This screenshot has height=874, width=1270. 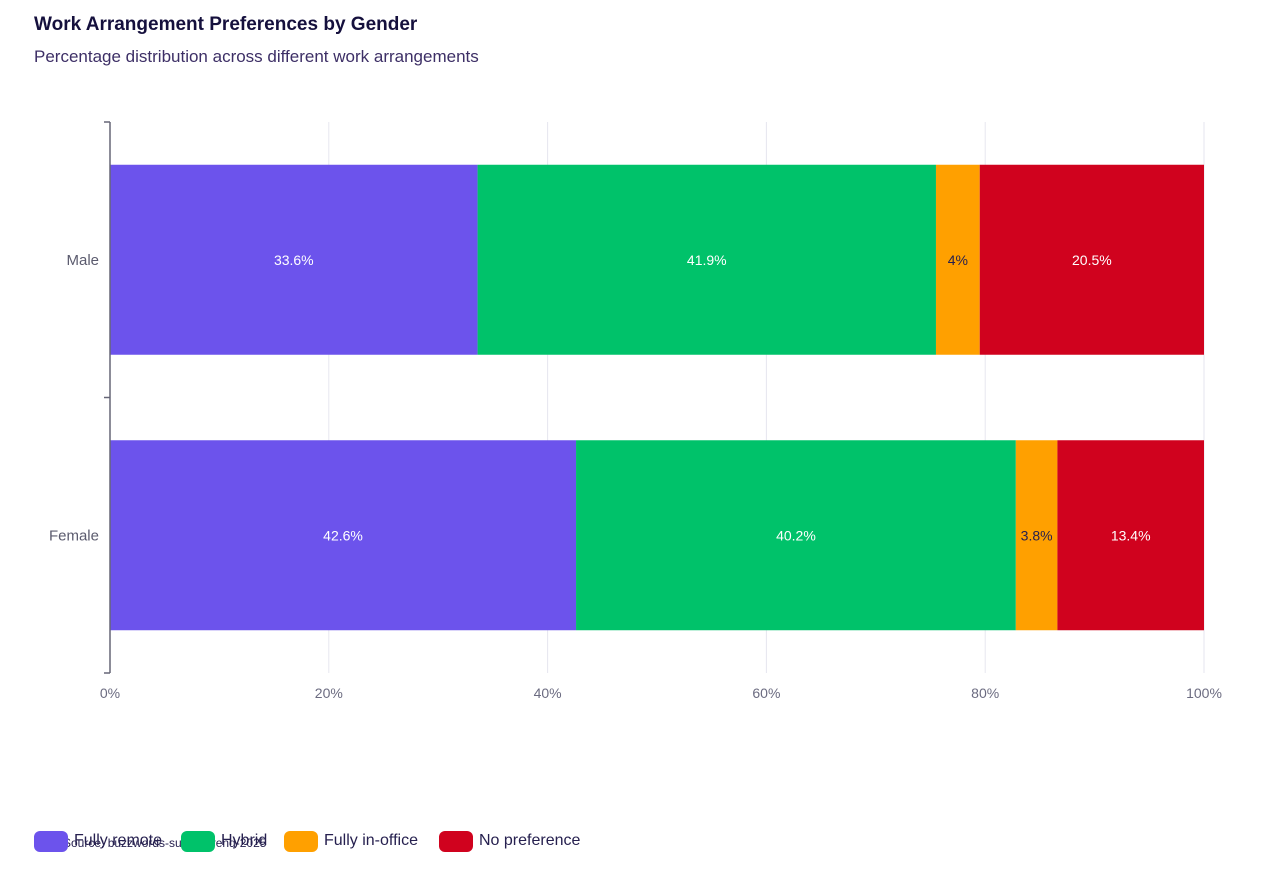 What do you see at coordinates (118, 840) in the screenshot?
I see `legend-label: Fully remote` at bounding box center [118, 840].